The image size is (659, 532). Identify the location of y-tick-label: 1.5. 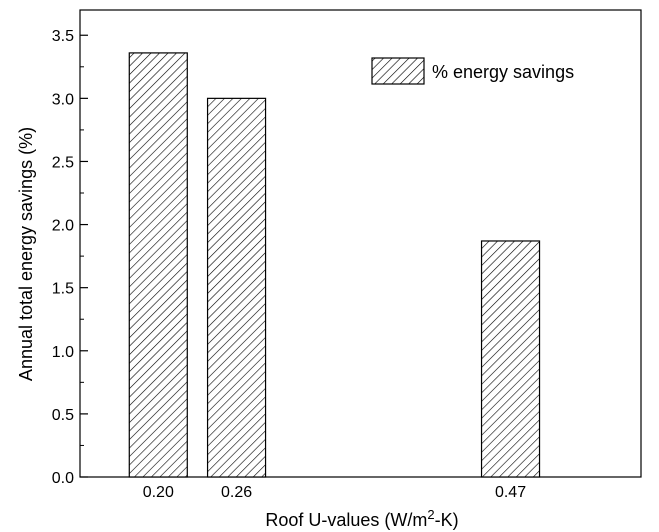
(63, 289).